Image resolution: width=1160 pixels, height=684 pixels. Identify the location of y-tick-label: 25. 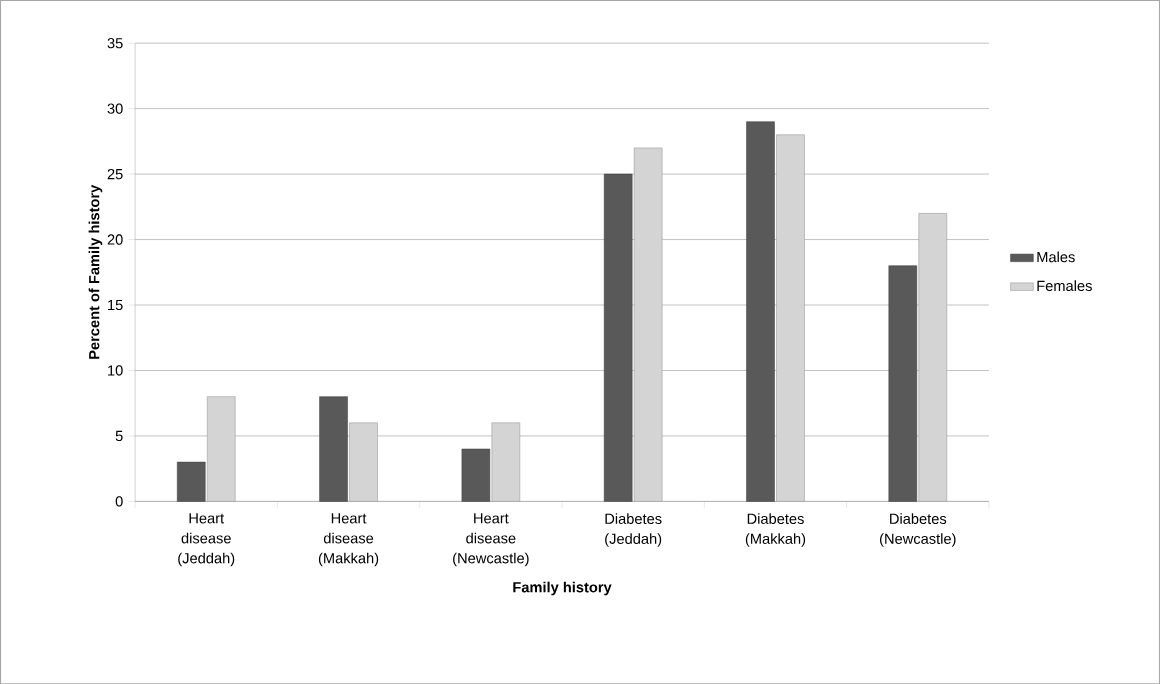
(115, 174).